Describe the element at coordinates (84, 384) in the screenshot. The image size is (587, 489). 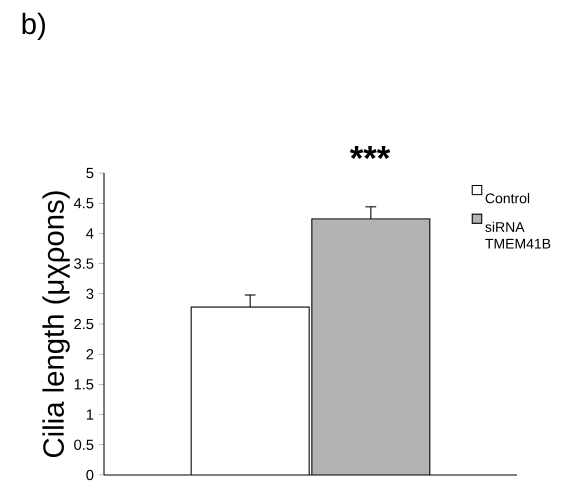
I see `y-tick-label: 1.5` at that location.